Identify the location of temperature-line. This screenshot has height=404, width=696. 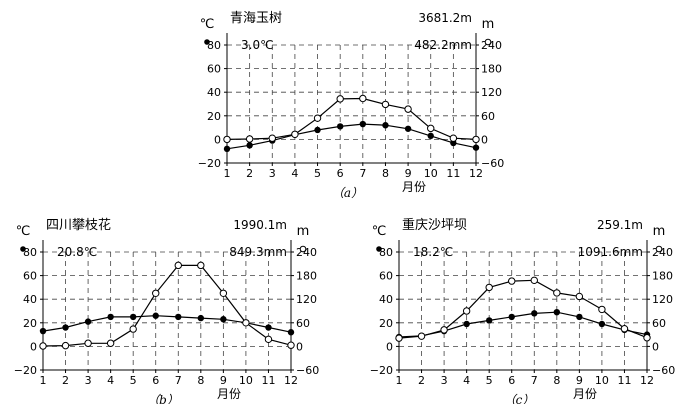
(351, 136).